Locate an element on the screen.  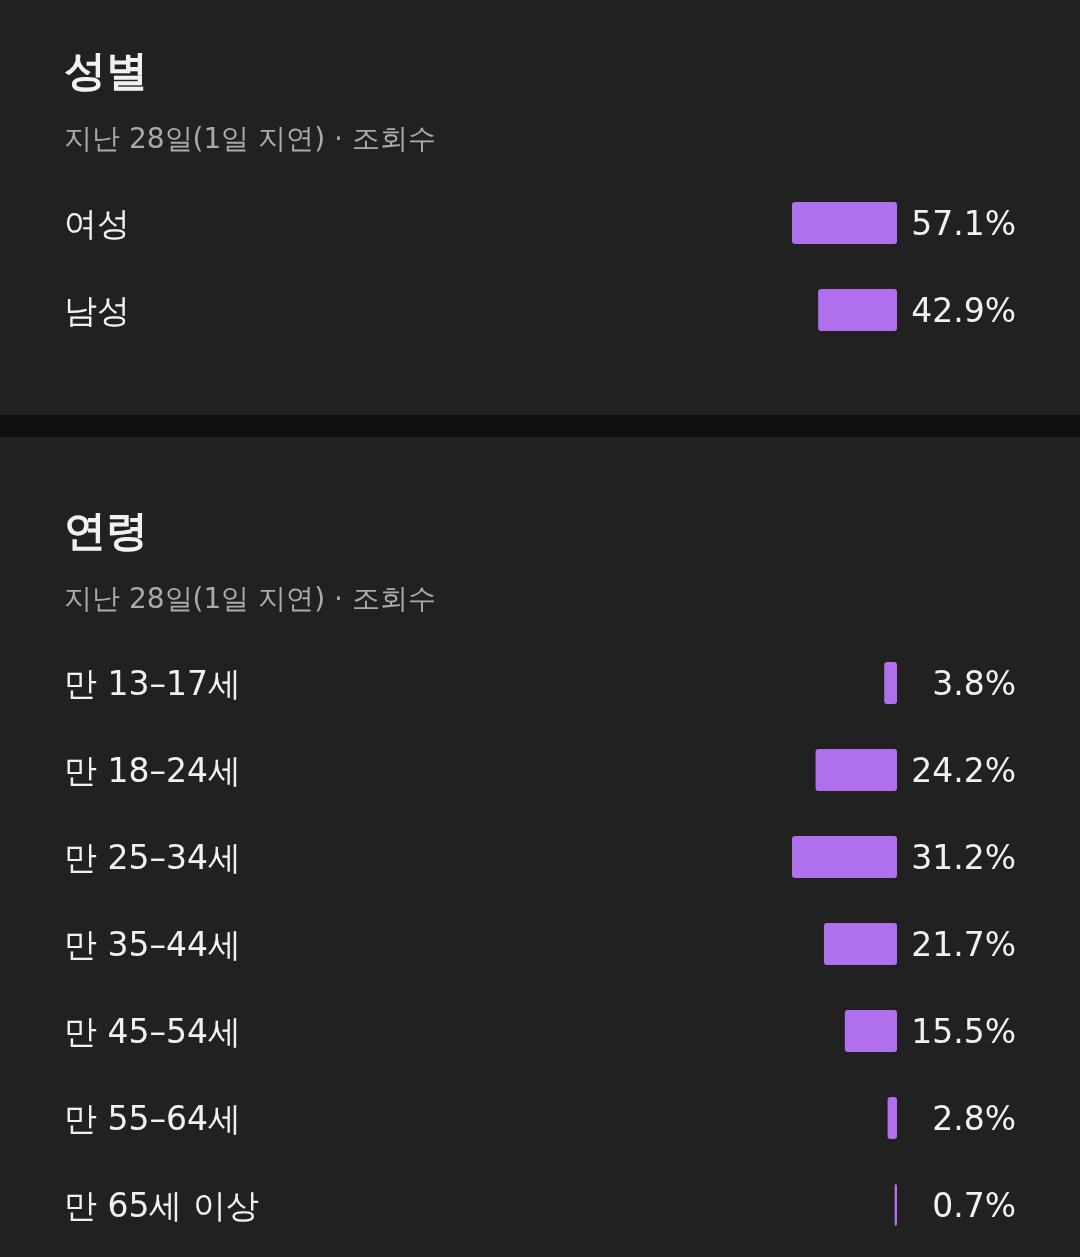
data-label: 15.5% is located at coordinates (963, 1031).